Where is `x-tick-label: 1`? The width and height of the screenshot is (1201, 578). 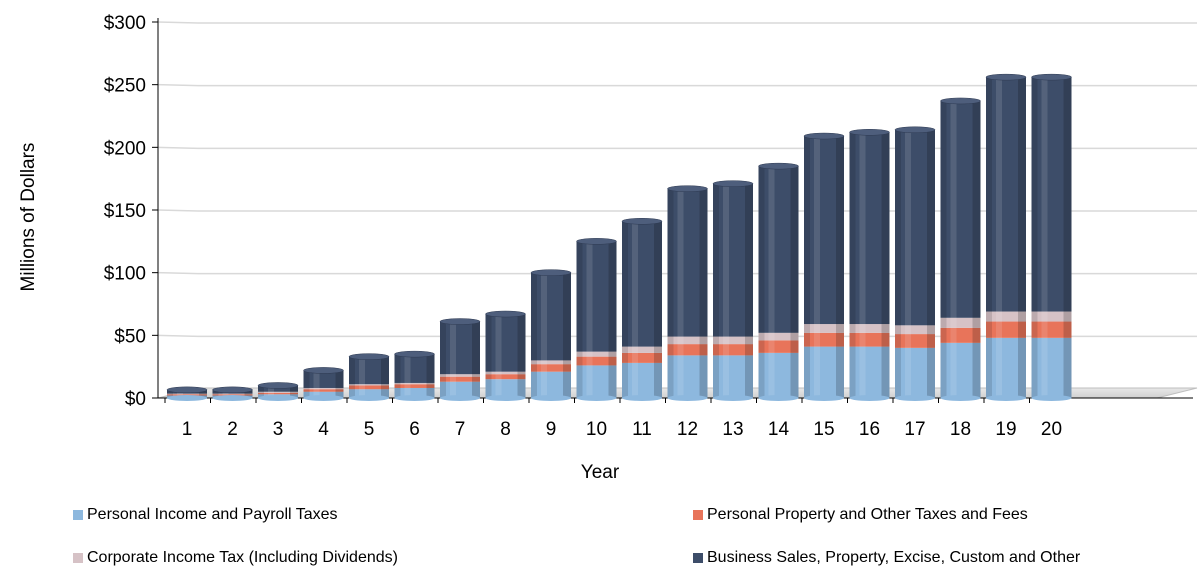 x-tick-label: 1 is located at coordinates (187, 429).